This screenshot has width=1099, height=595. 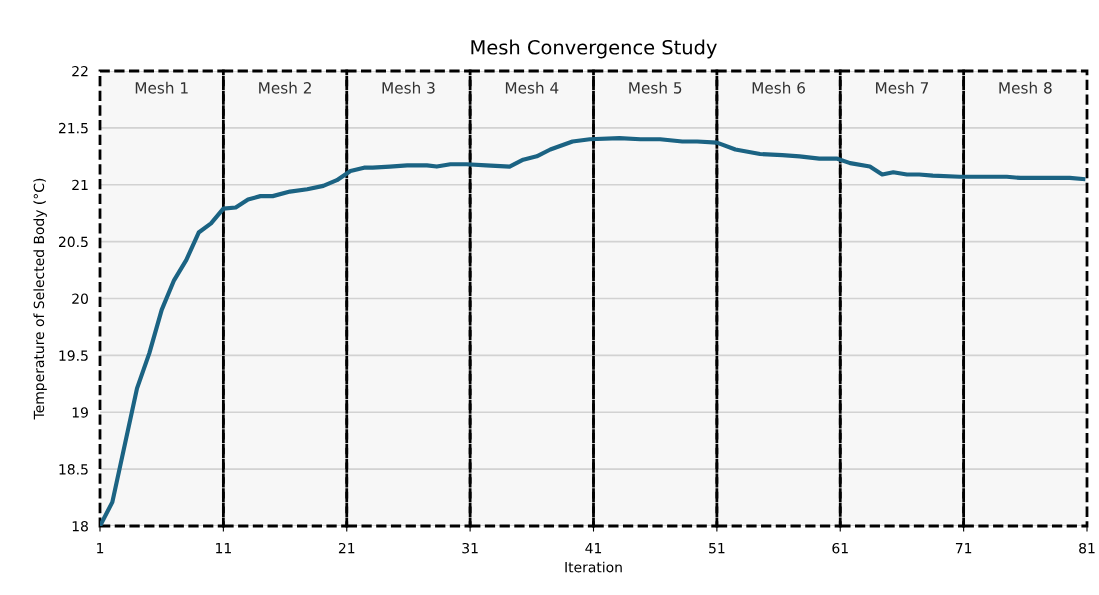 I want to click on x-tick-label: 71, so click(x=963, y=548).